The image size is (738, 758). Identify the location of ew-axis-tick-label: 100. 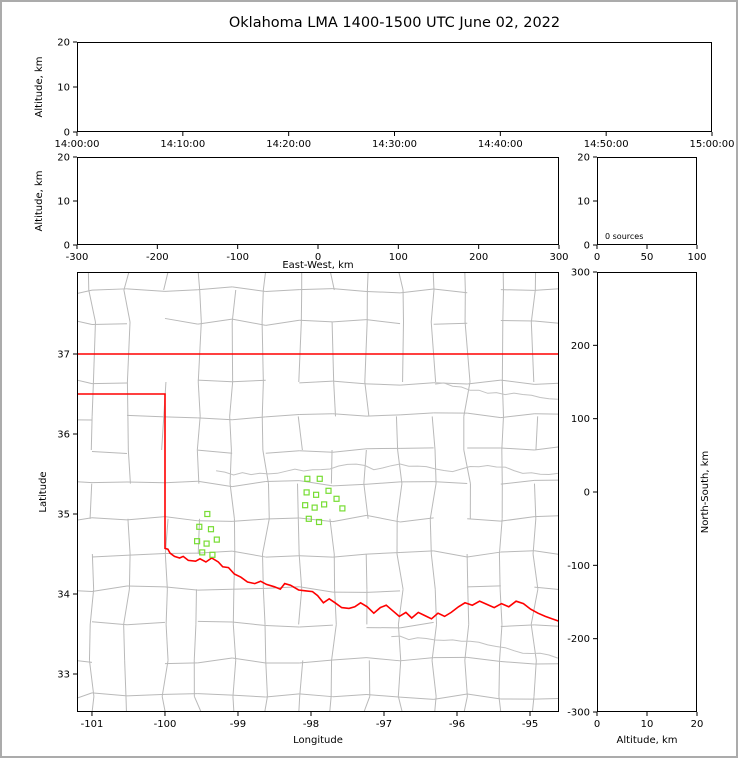
(398, 257).